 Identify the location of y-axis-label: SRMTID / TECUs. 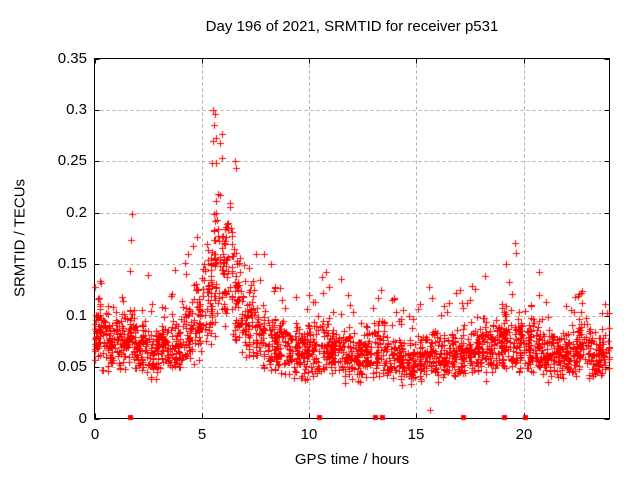
(20, 238).